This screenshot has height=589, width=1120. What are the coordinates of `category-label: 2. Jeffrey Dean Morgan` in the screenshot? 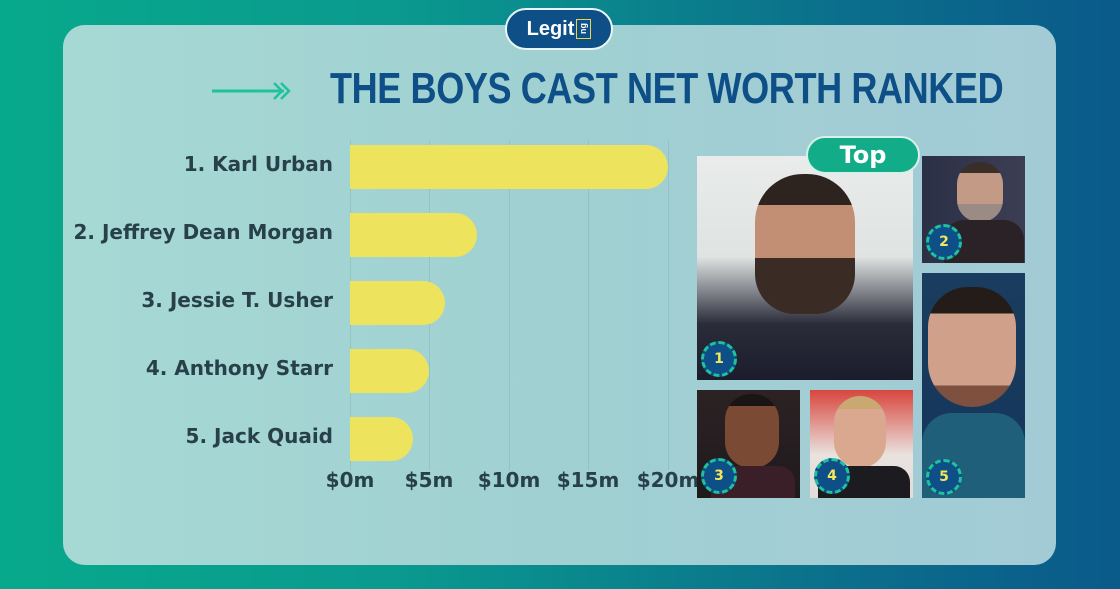 It's located at (203, 232).